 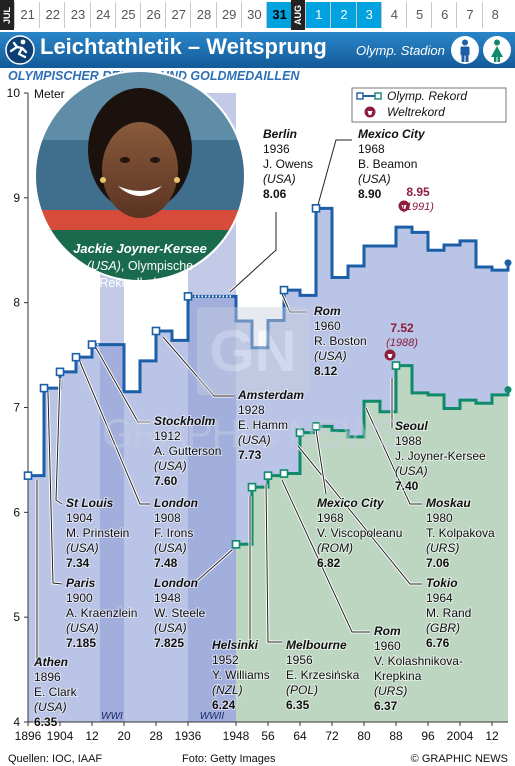 I want to click on annotation-mark: 6.82, so click(x=329, y=563).